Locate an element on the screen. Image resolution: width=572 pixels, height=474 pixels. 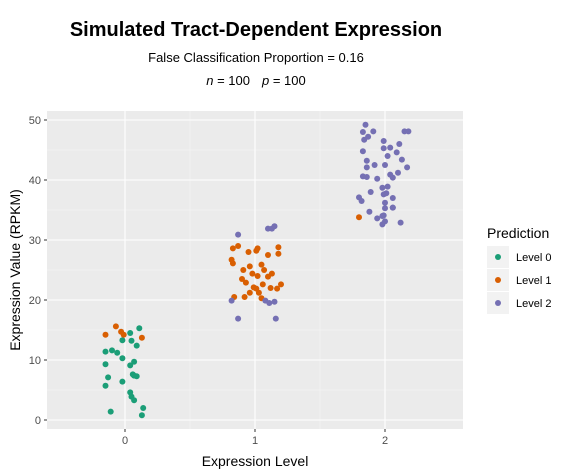
chart-caption: n = 100 p = 100 is located at coordinates (256, 80).